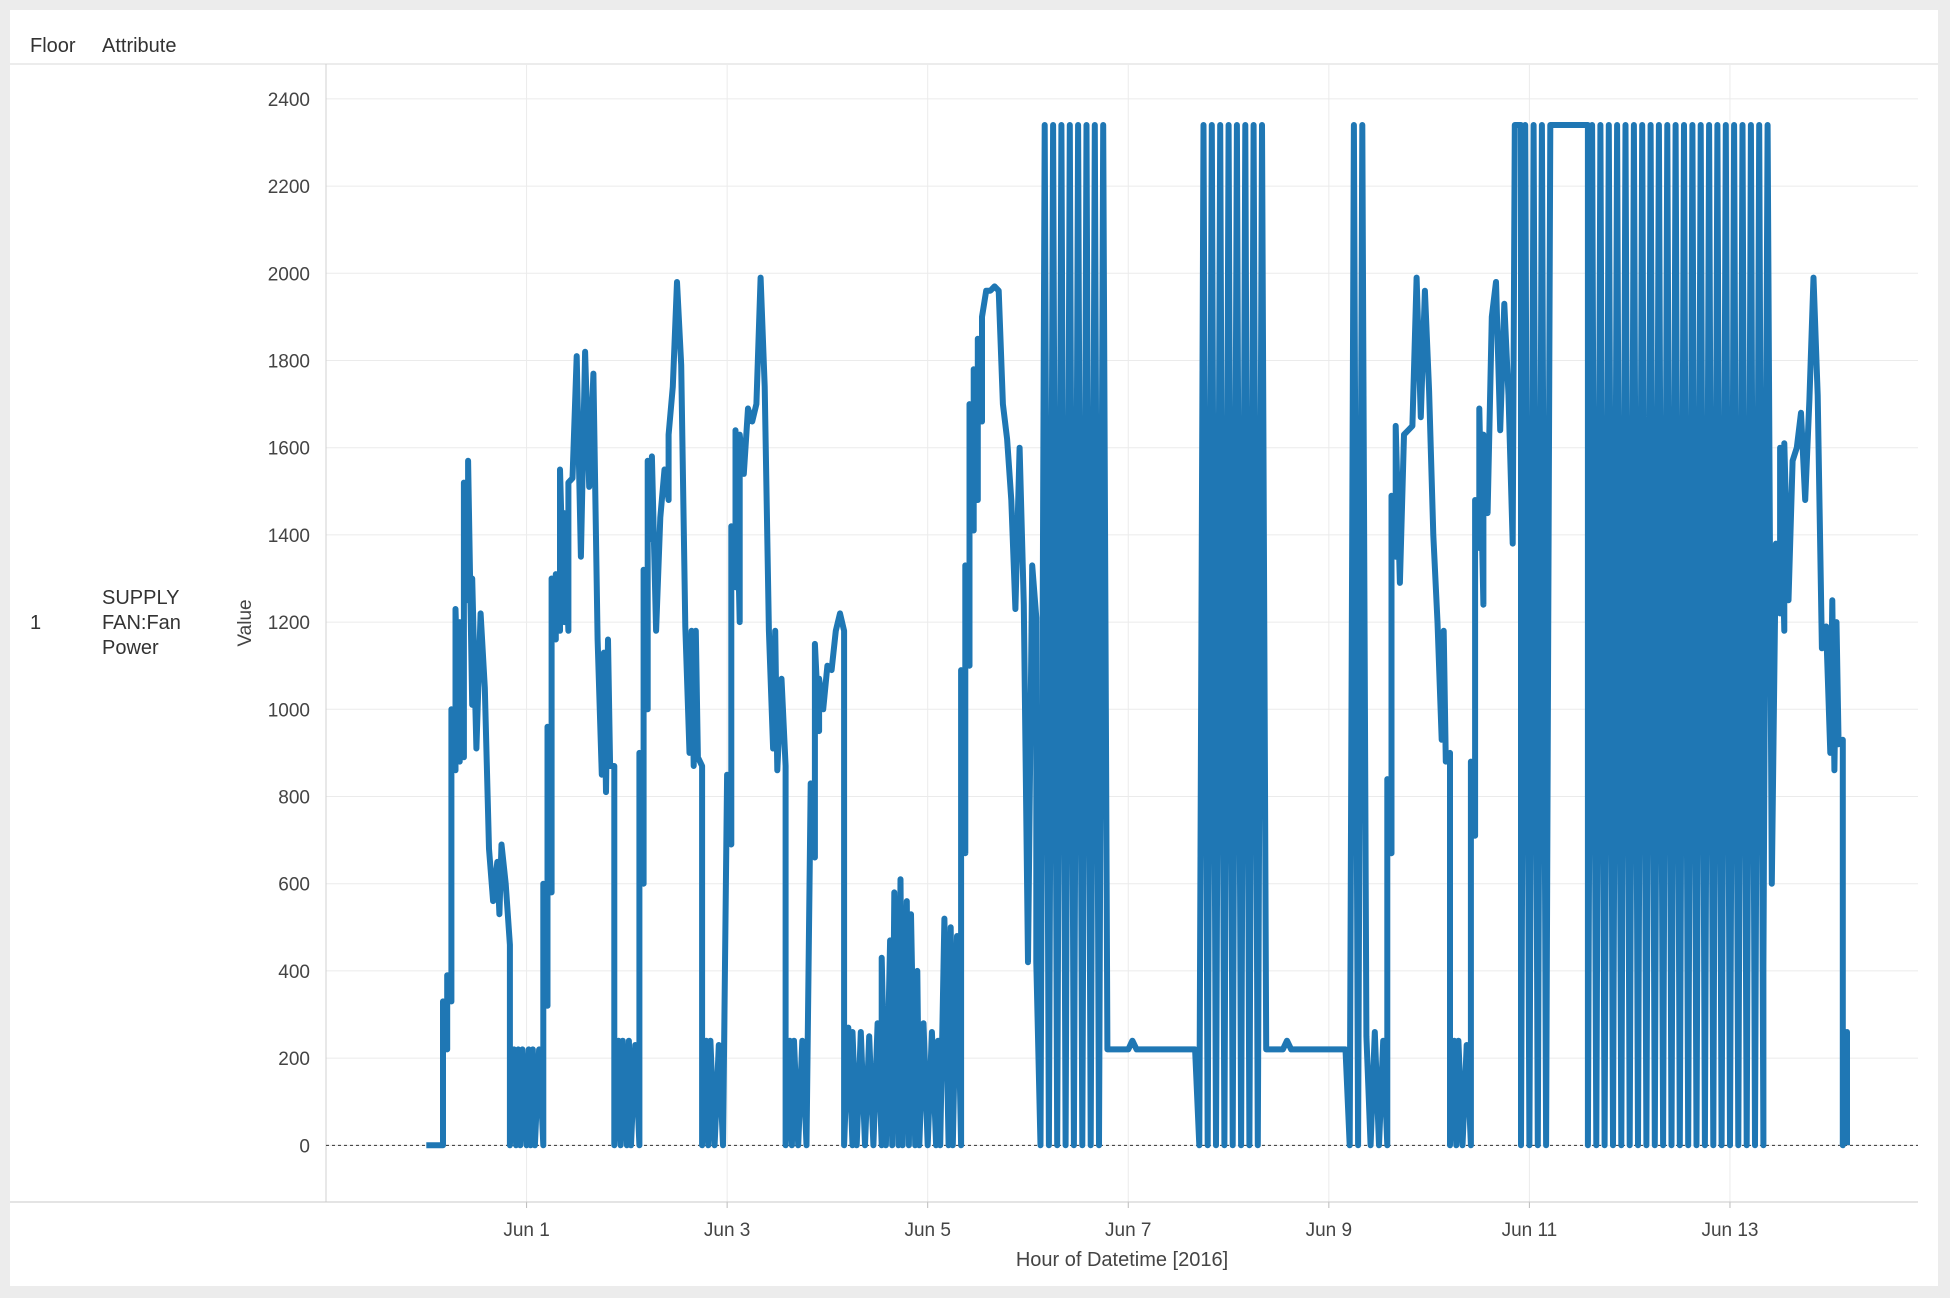 Image resolution: width=1950 pixels, height=1298 pixels. What do you see at coordinates (289, 274) in the screenshot?
I see `y-tick-label: 2000` at bounding box center [289, 274].